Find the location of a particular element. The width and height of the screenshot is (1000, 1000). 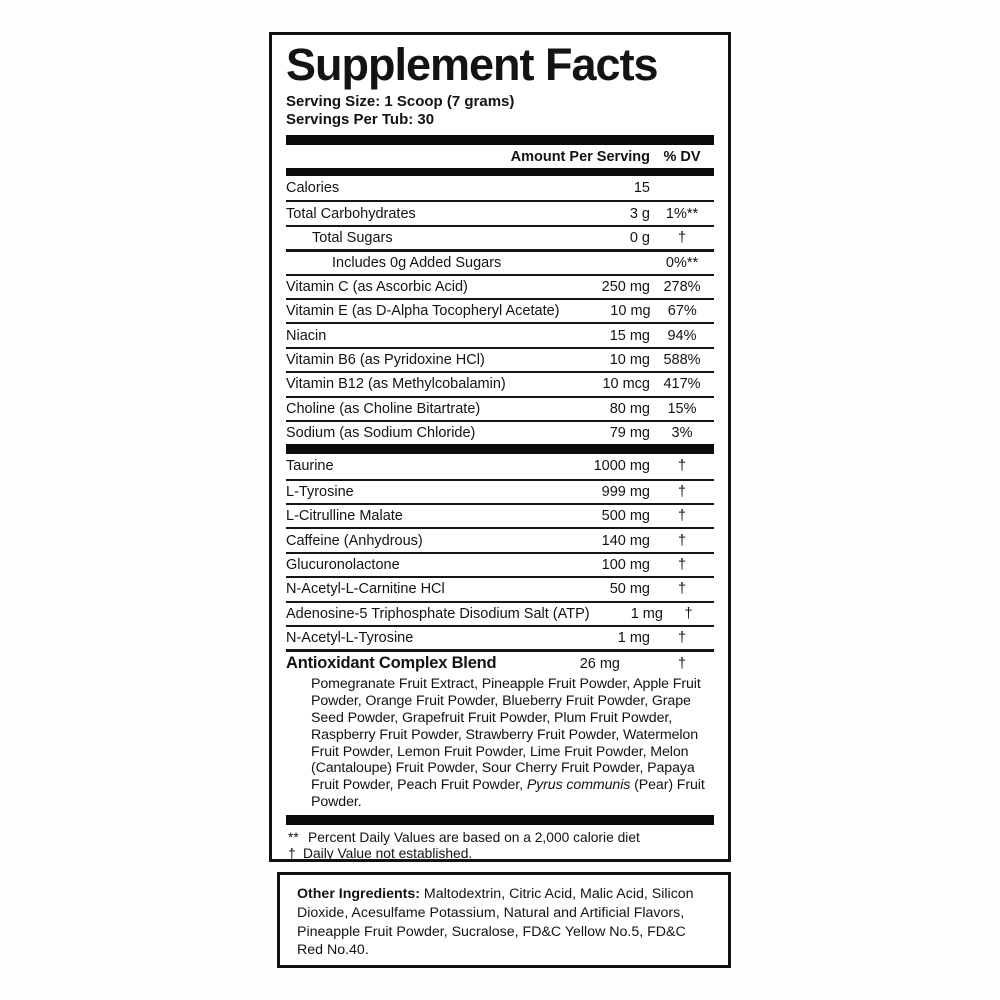

column-header-row: Amount Per Serving % DV is located at coordinates (500, 156).